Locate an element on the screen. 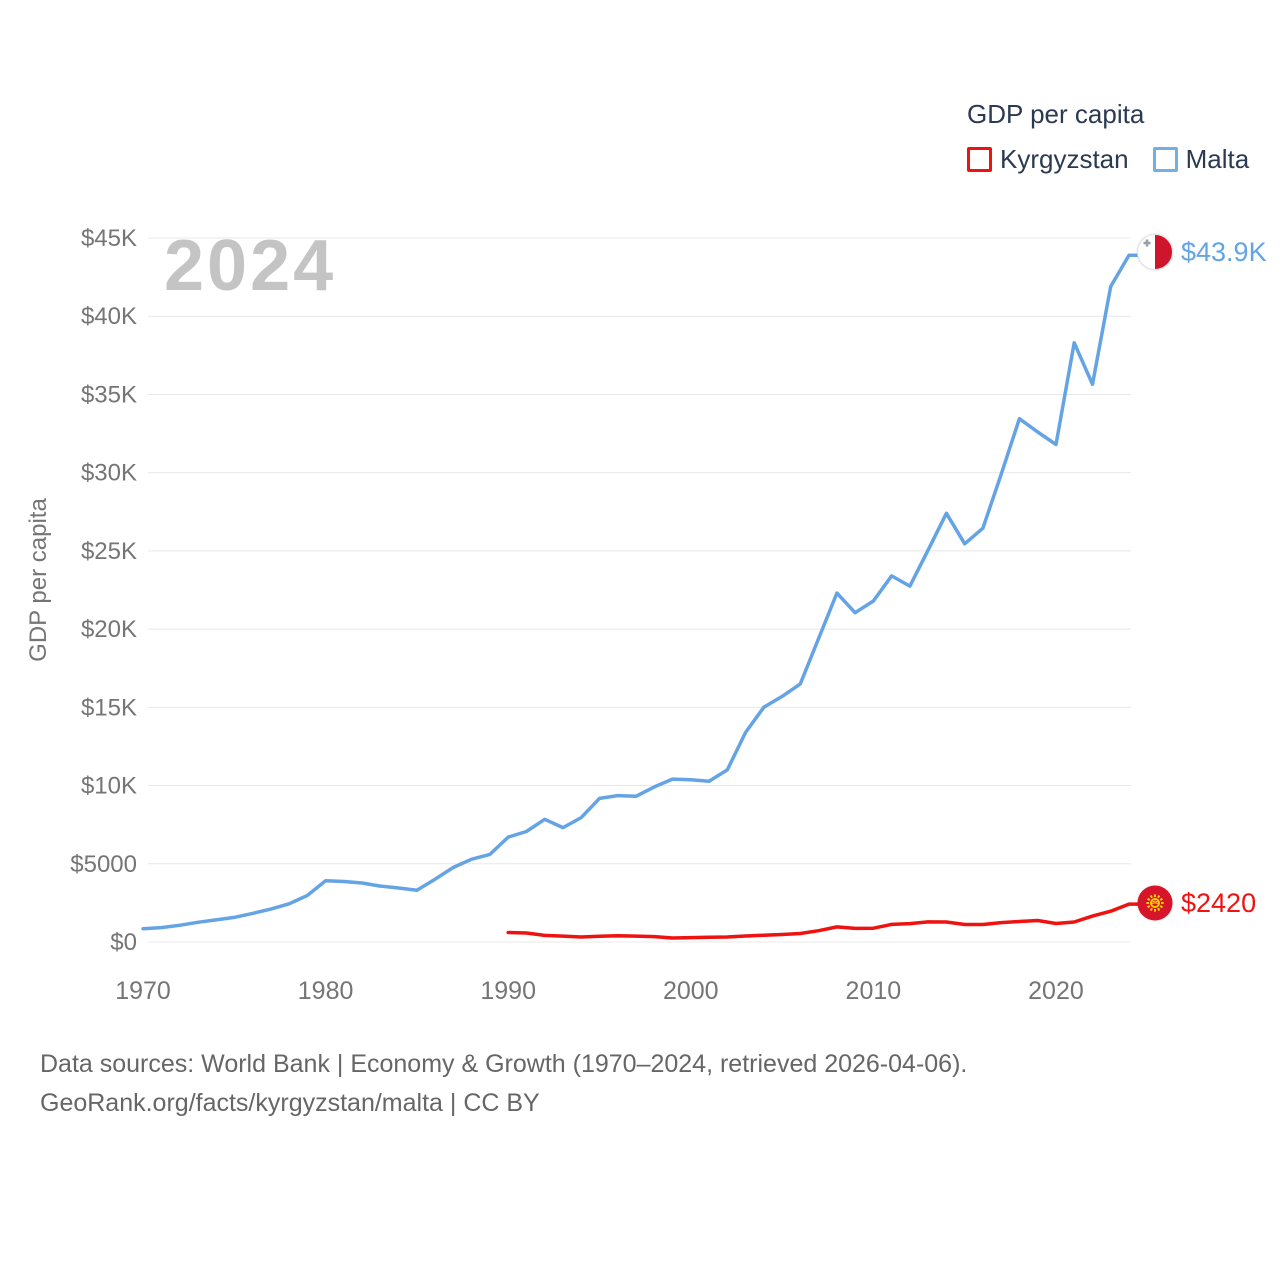 This screenshot has height=1280, width=1280. svg-text: $15K is located at coordinates (109, 707).